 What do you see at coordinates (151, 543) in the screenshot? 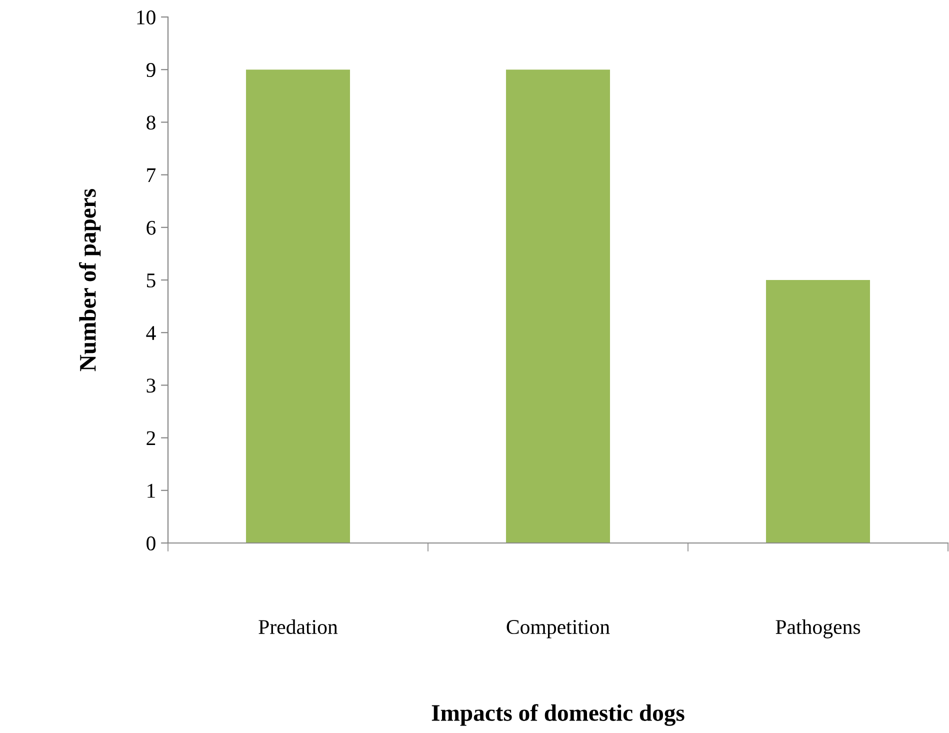
I see `y-tick-label: 0` at bounding box center [151, 543].